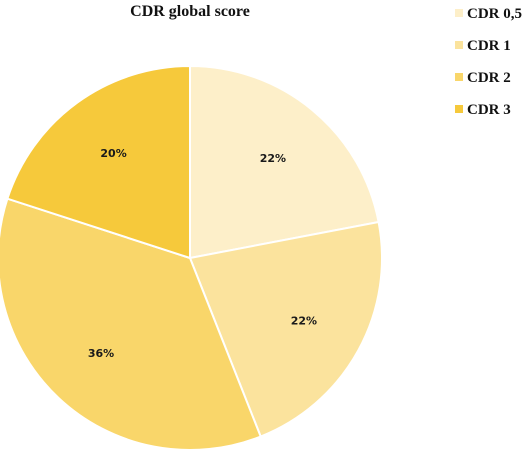  I want to click on data-label-1: 22%, so click(273, 158).